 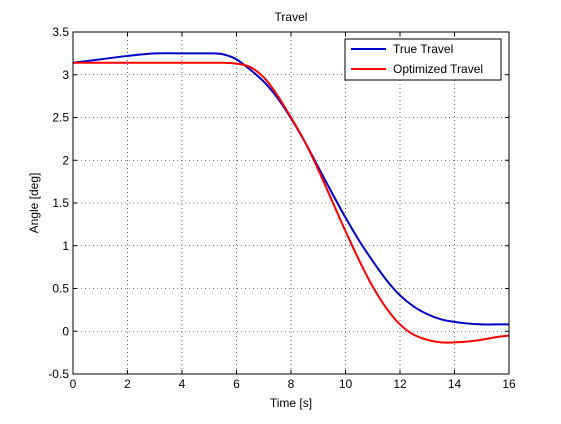 I want to click on legend: True Travel Optimized Travel, so click(x=423, y=59).